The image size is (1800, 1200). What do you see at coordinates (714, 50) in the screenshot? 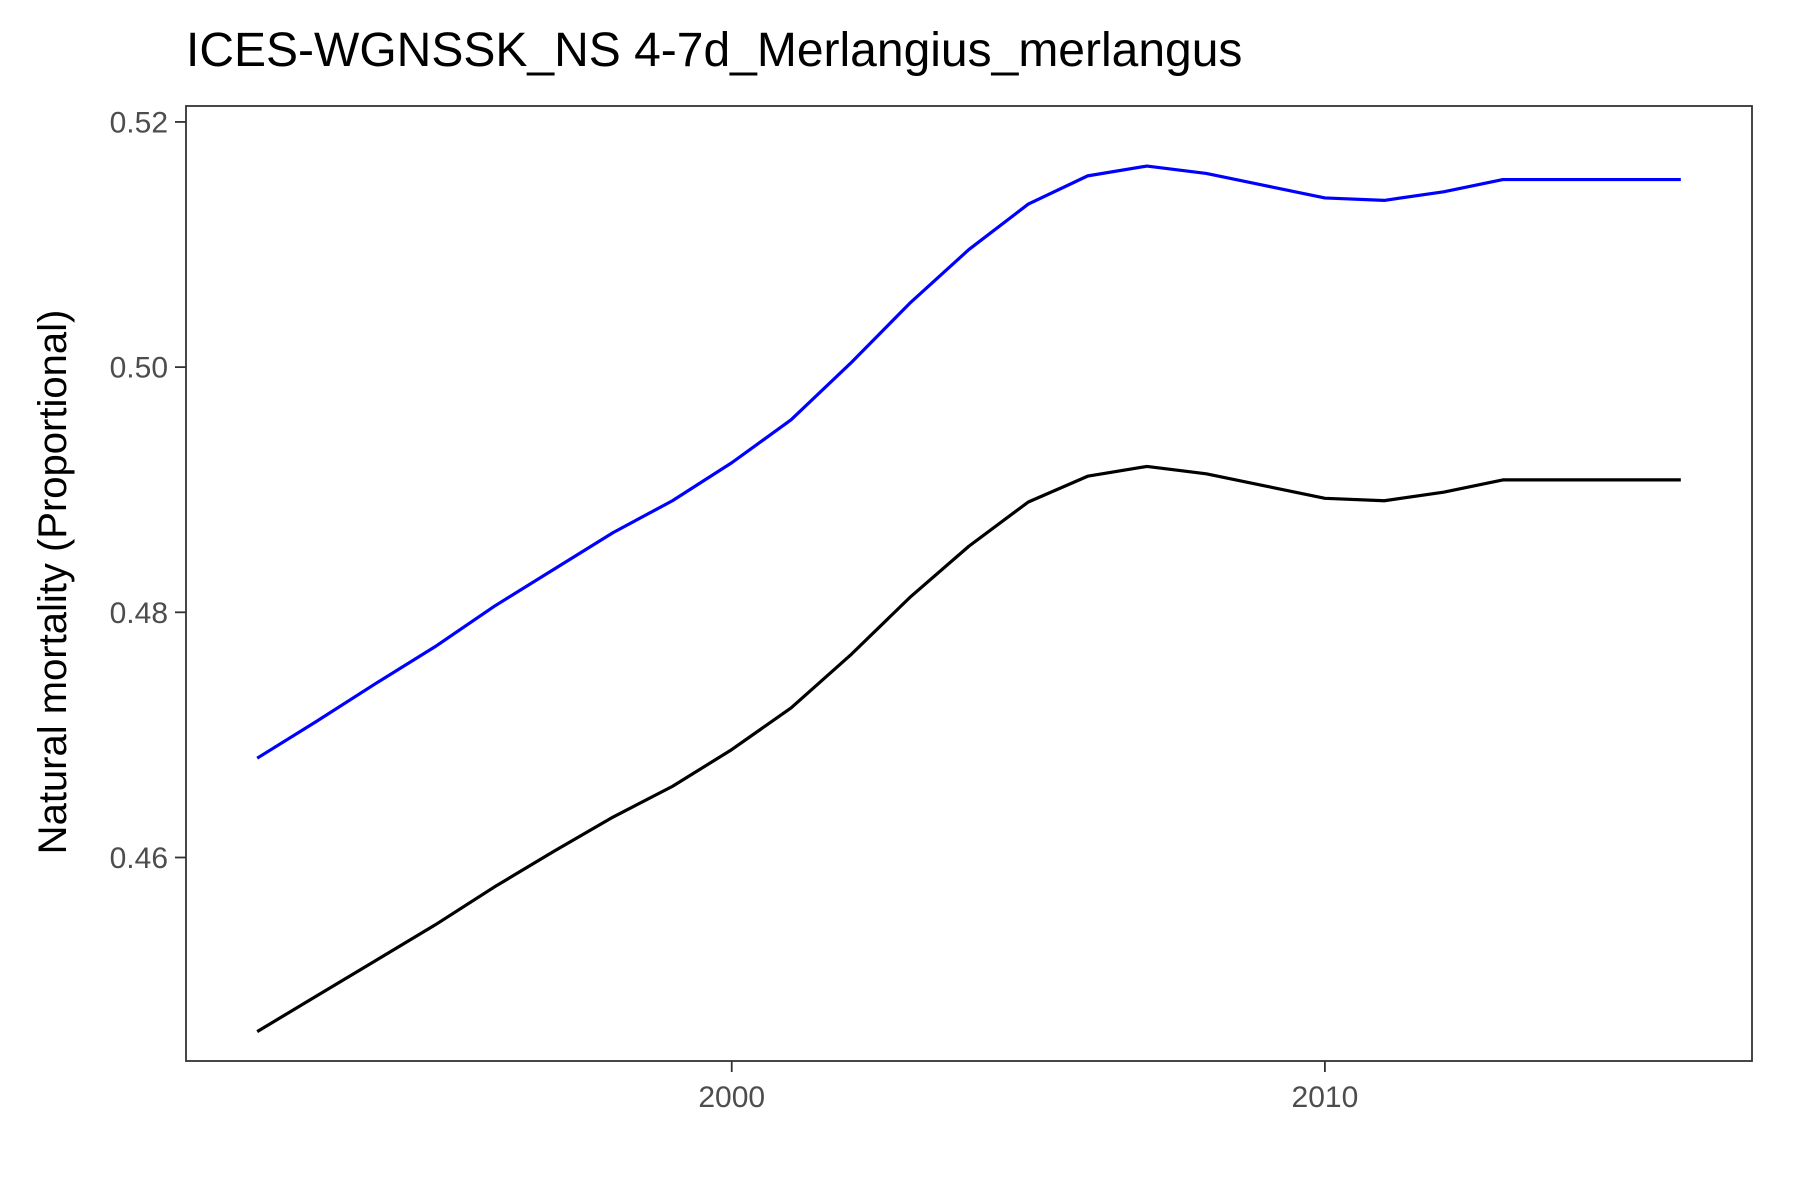
I see `chart-title: ICES-WGNSSK_NS 4-7d_Merlangius_merlangus` at bounding box center [714, 50].